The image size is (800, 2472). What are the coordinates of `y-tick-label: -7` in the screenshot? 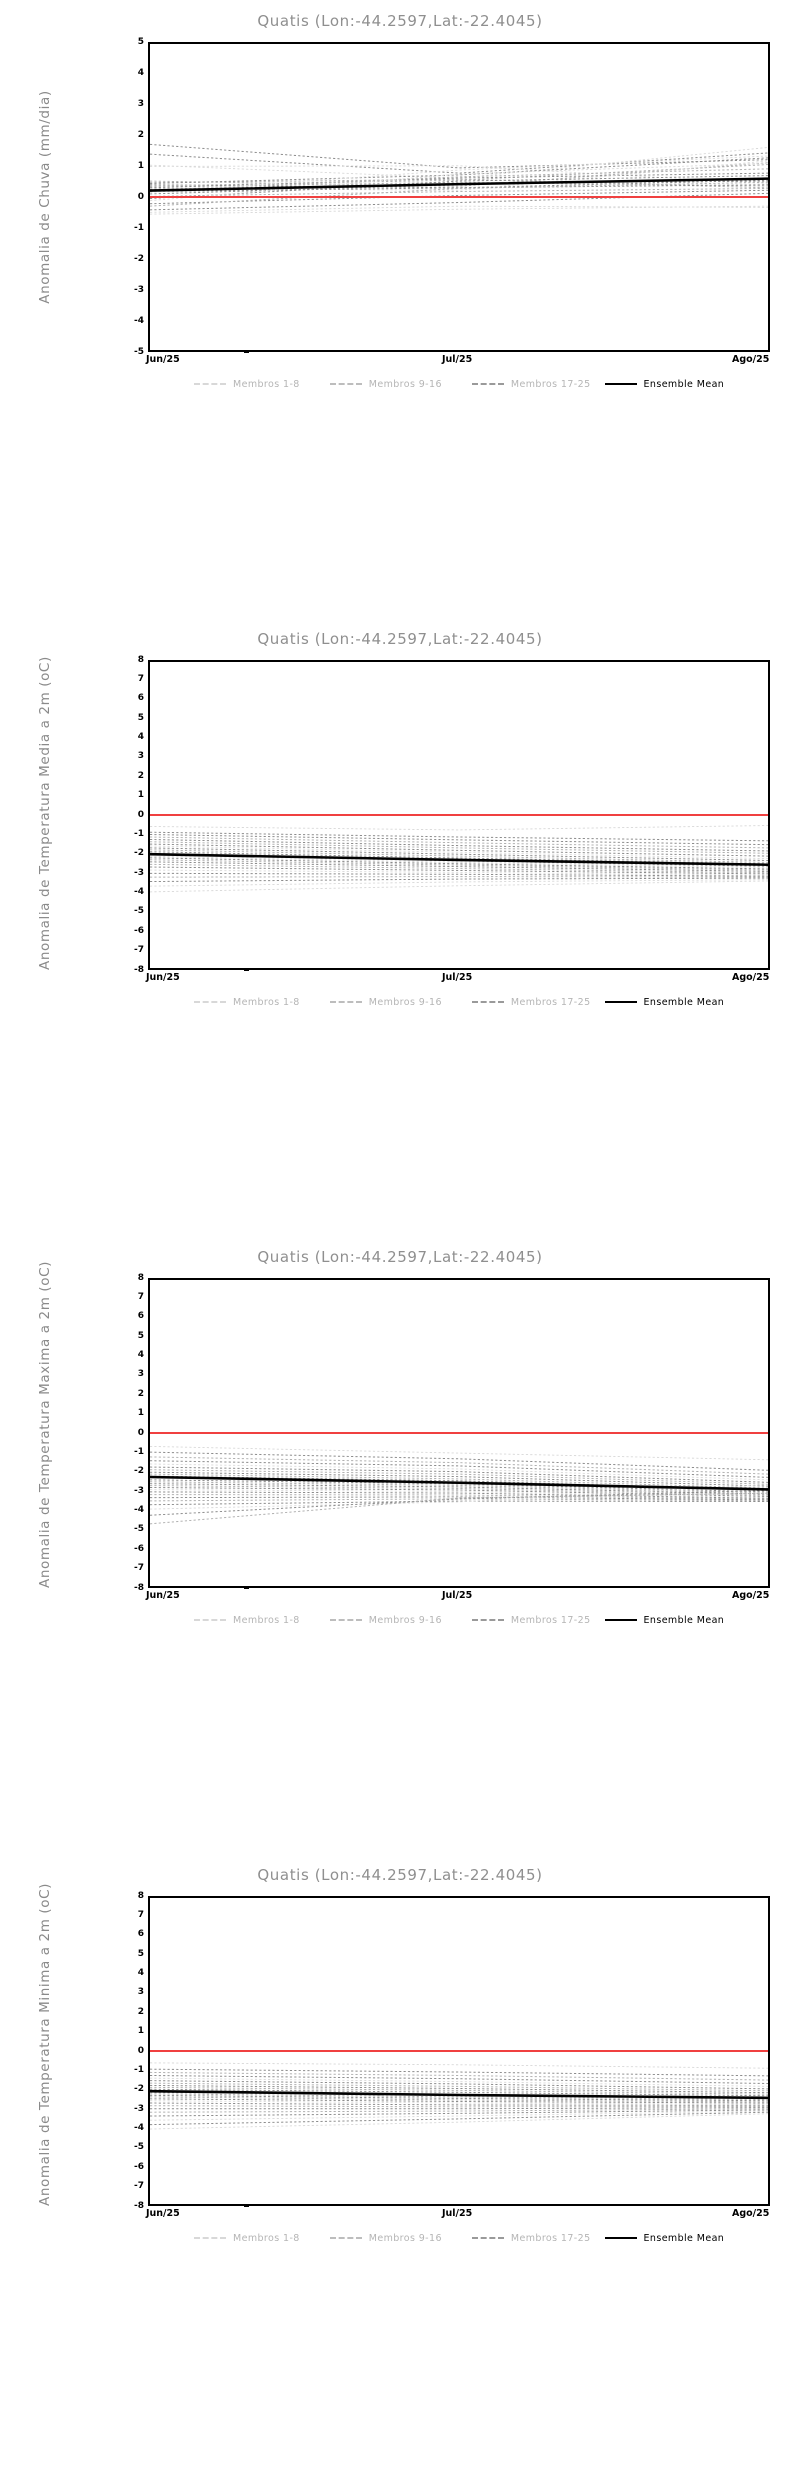 It's located at (139, 1568).